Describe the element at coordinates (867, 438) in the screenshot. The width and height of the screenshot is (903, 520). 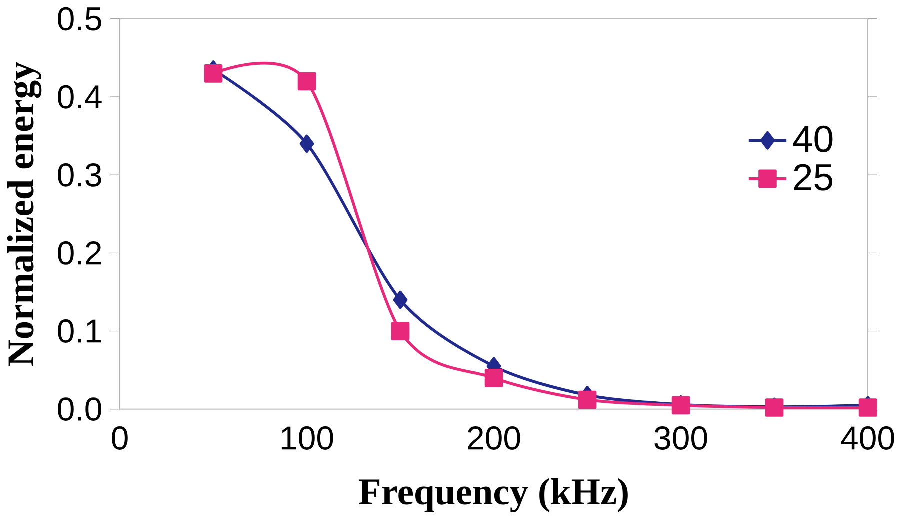
I see `x-tick-label: 400` at that location.